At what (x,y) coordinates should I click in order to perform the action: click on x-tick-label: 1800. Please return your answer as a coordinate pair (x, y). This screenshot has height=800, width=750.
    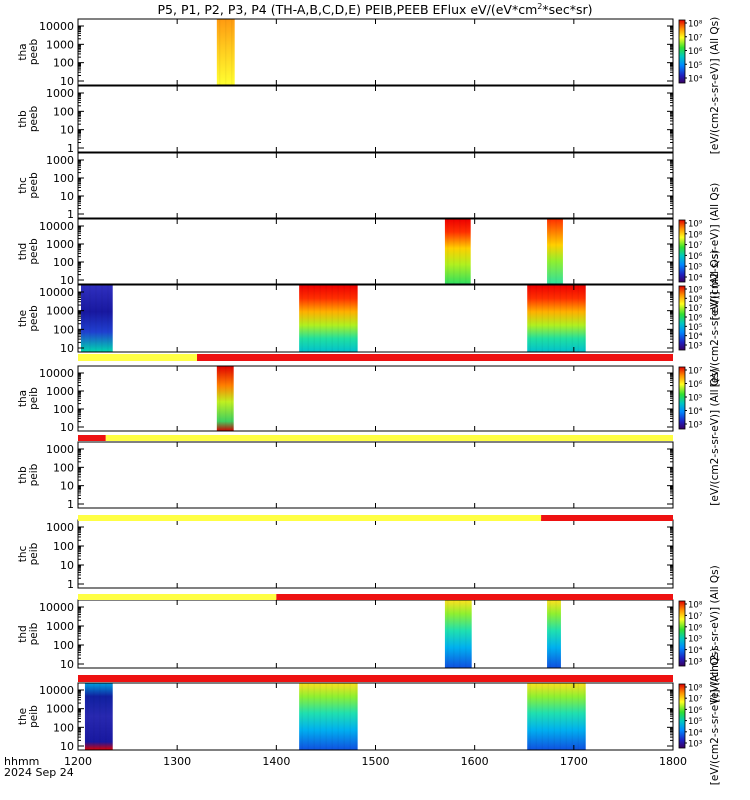
    Looking at the image, I should click on (673, 761).